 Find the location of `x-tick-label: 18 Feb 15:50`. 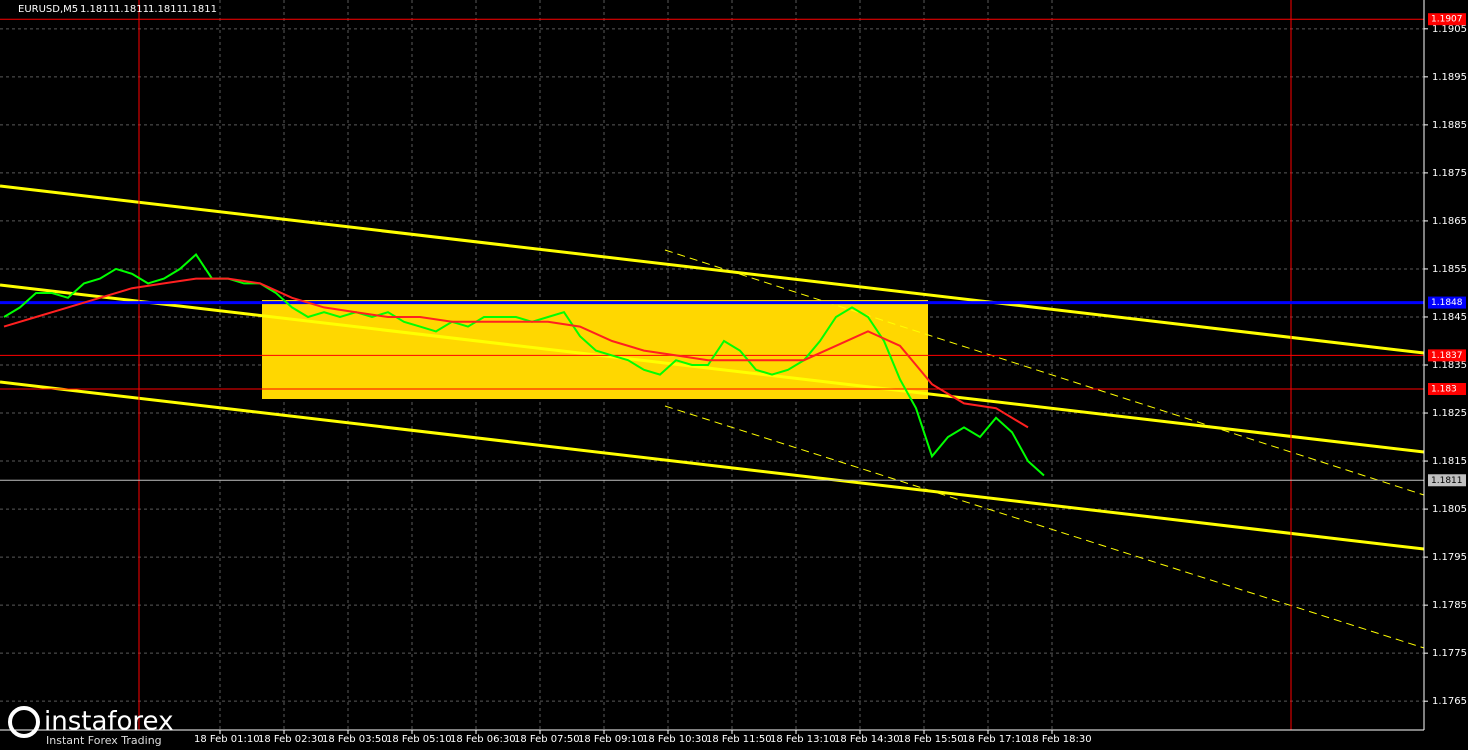

x-tick-label: 18 Feb 15:50 is located at coordinates (931, 739).